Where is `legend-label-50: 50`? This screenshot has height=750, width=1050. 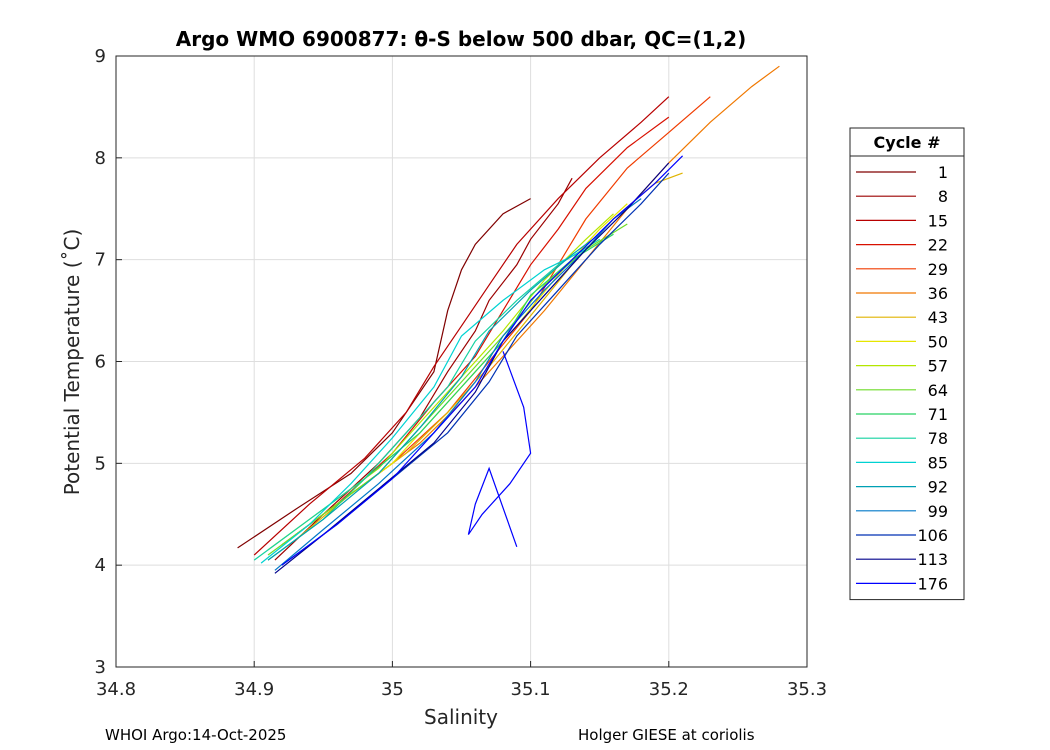 legend-label-50: 50 is located at coordinates (938, 341).